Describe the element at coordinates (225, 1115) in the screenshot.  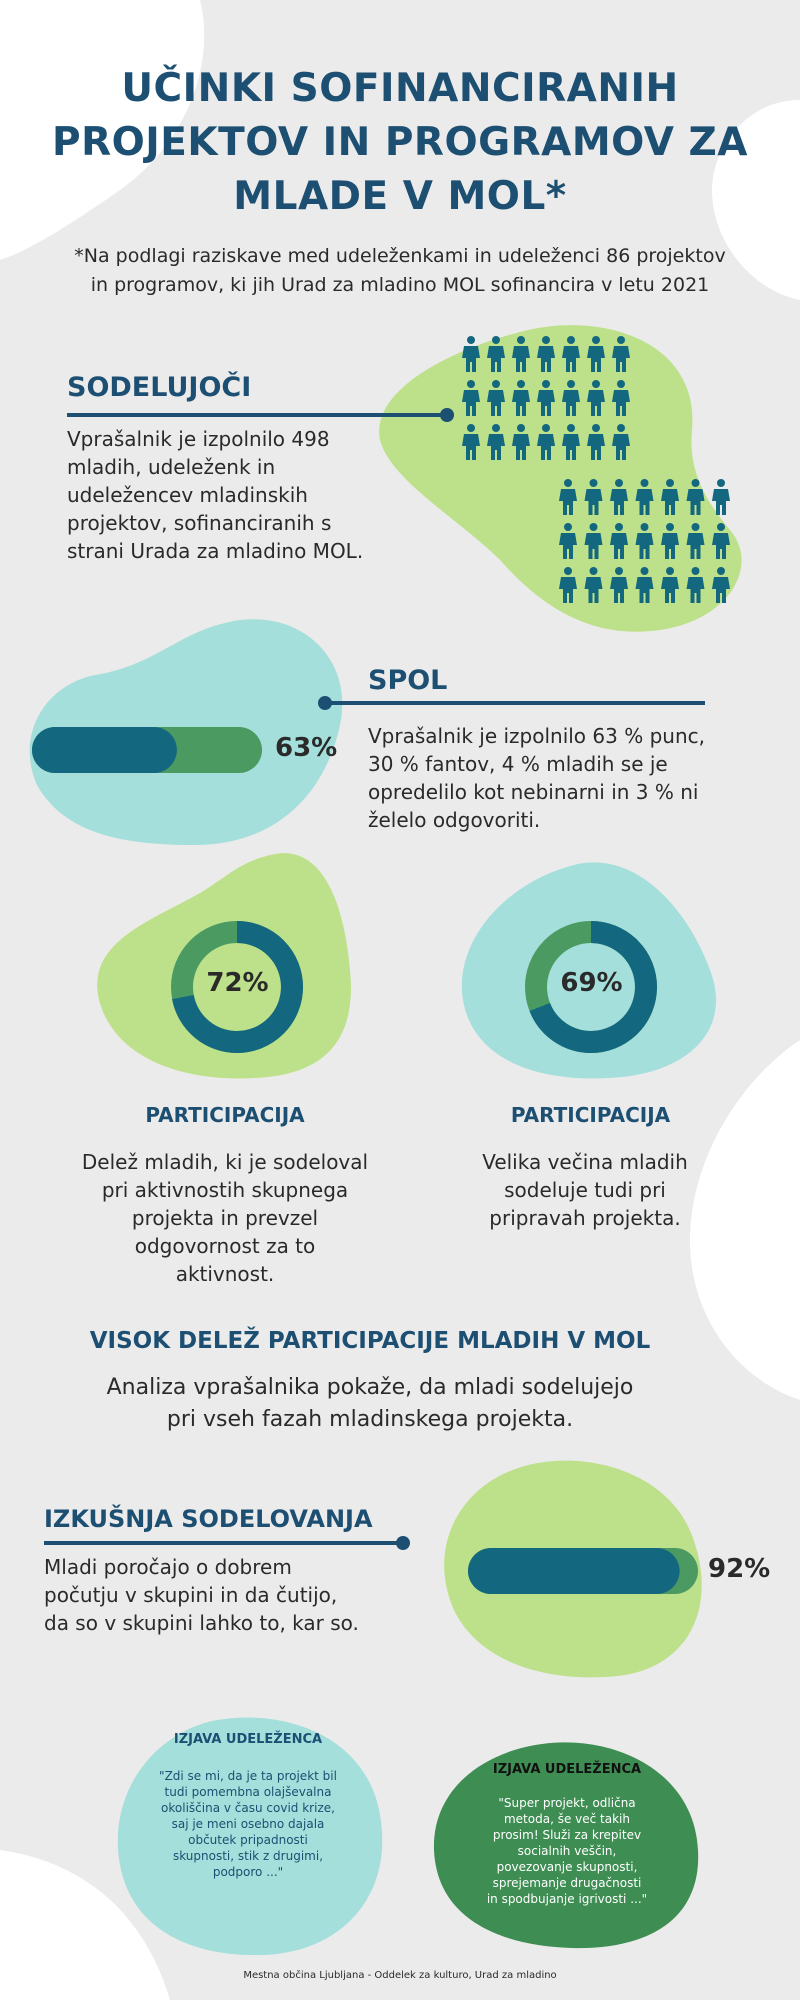
I see `participacija-left-heading: PARTICIPACIJA` at that location.